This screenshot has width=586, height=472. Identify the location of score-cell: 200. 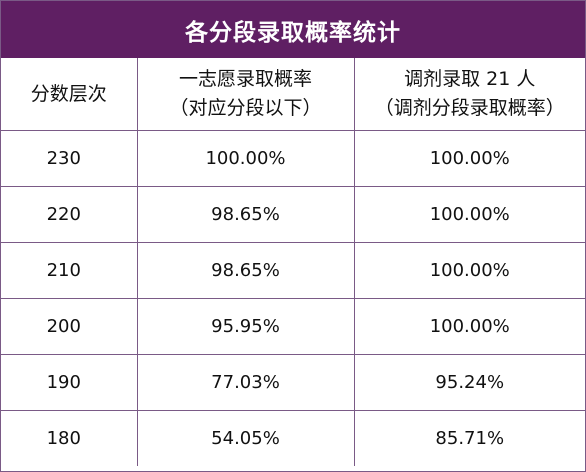
(69, 326).